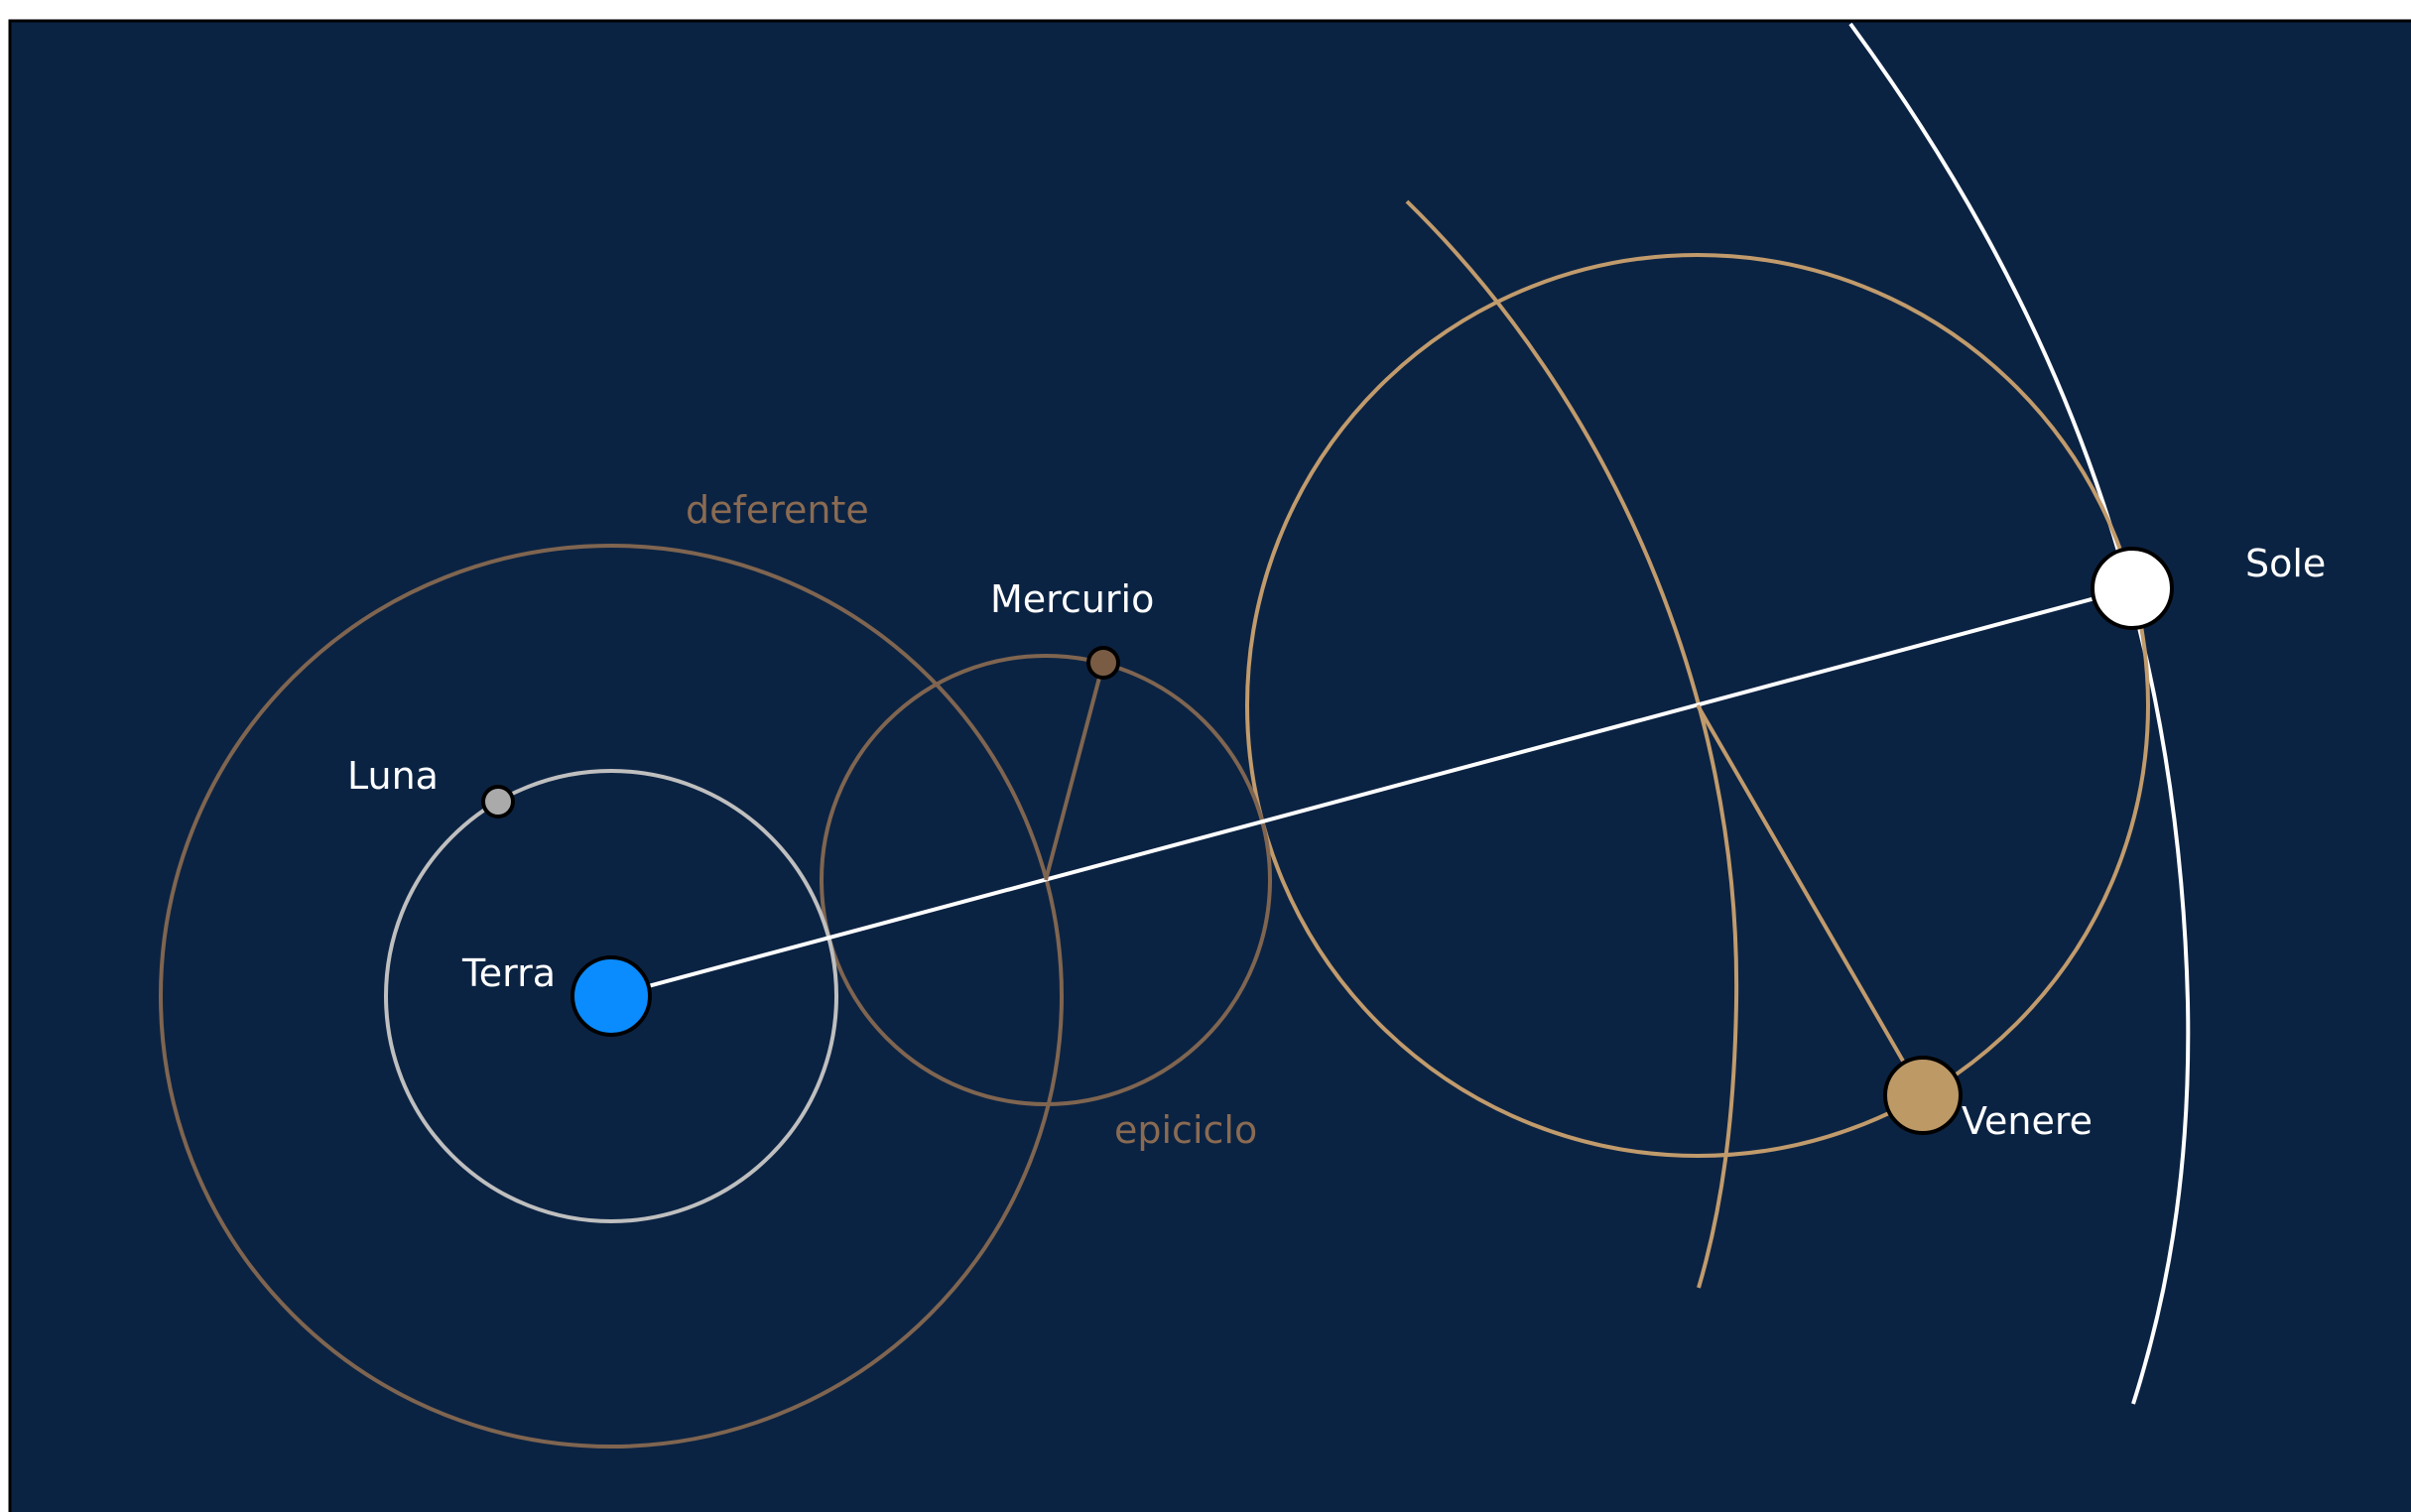 The image size is (2411, 1512). I want to click on mercury-body, so click(1103, 663).